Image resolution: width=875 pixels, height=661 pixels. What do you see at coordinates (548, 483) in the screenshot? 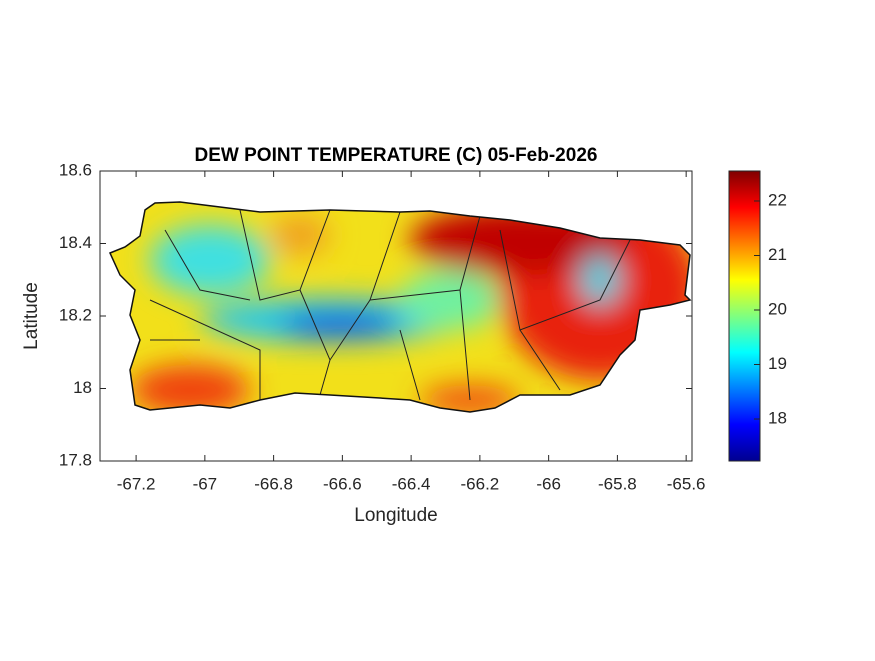
I see `x-tick-label: -66` at bounding box center [548, 483].